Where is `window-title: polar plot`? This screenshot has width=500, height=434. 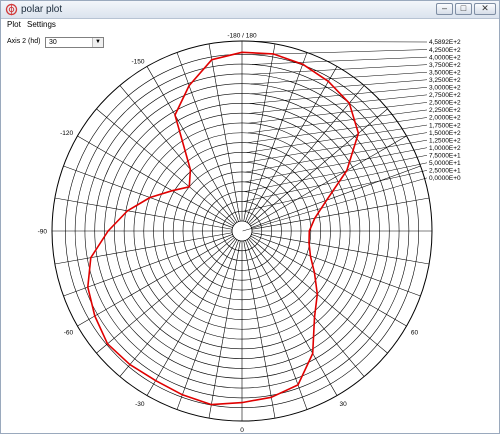 window-title: polar plot is located at coordinates (42, 9).